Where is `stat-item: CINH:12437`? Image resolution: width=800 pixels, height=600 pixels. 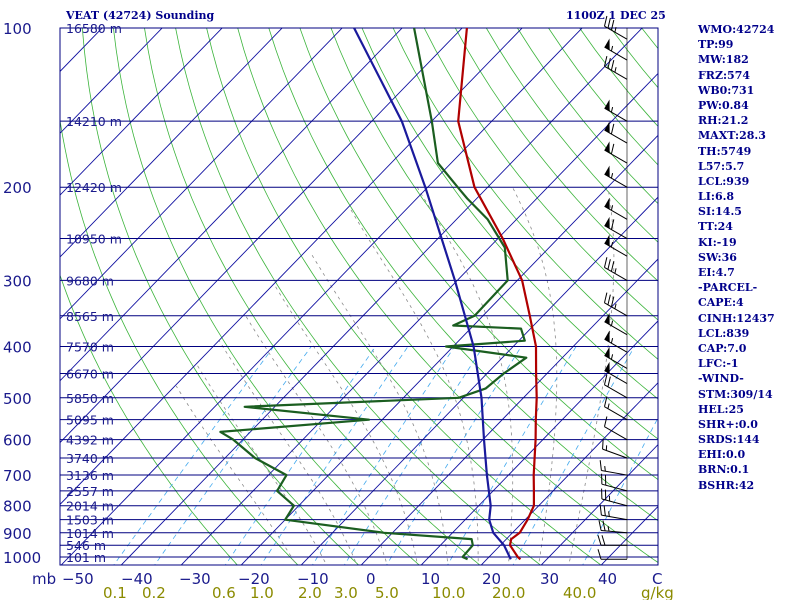 stat-item: CINH:12437 is located at coordinates (736, 318).